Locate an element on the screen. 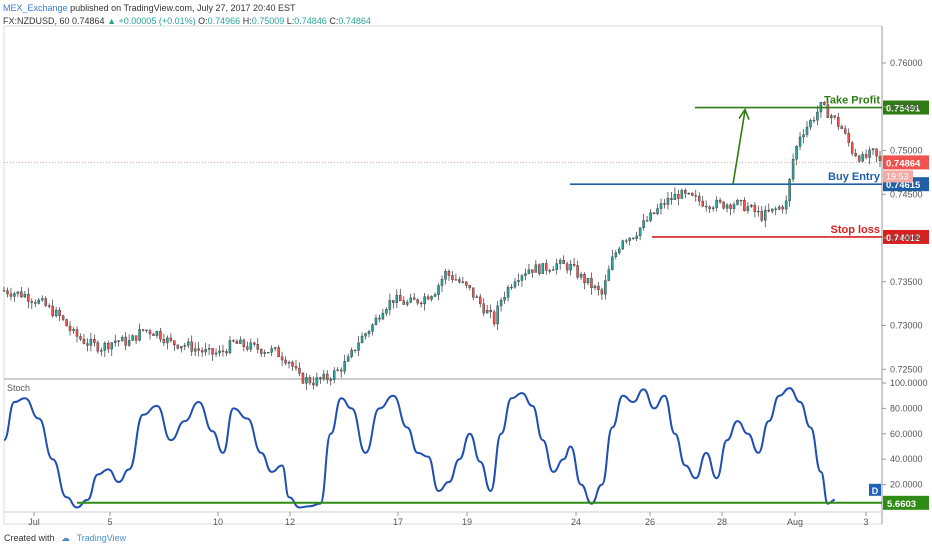 The height and width of the screenshot is (550, 932). footer: Created with ☁ TradingView is located at coordinates (65, 538).